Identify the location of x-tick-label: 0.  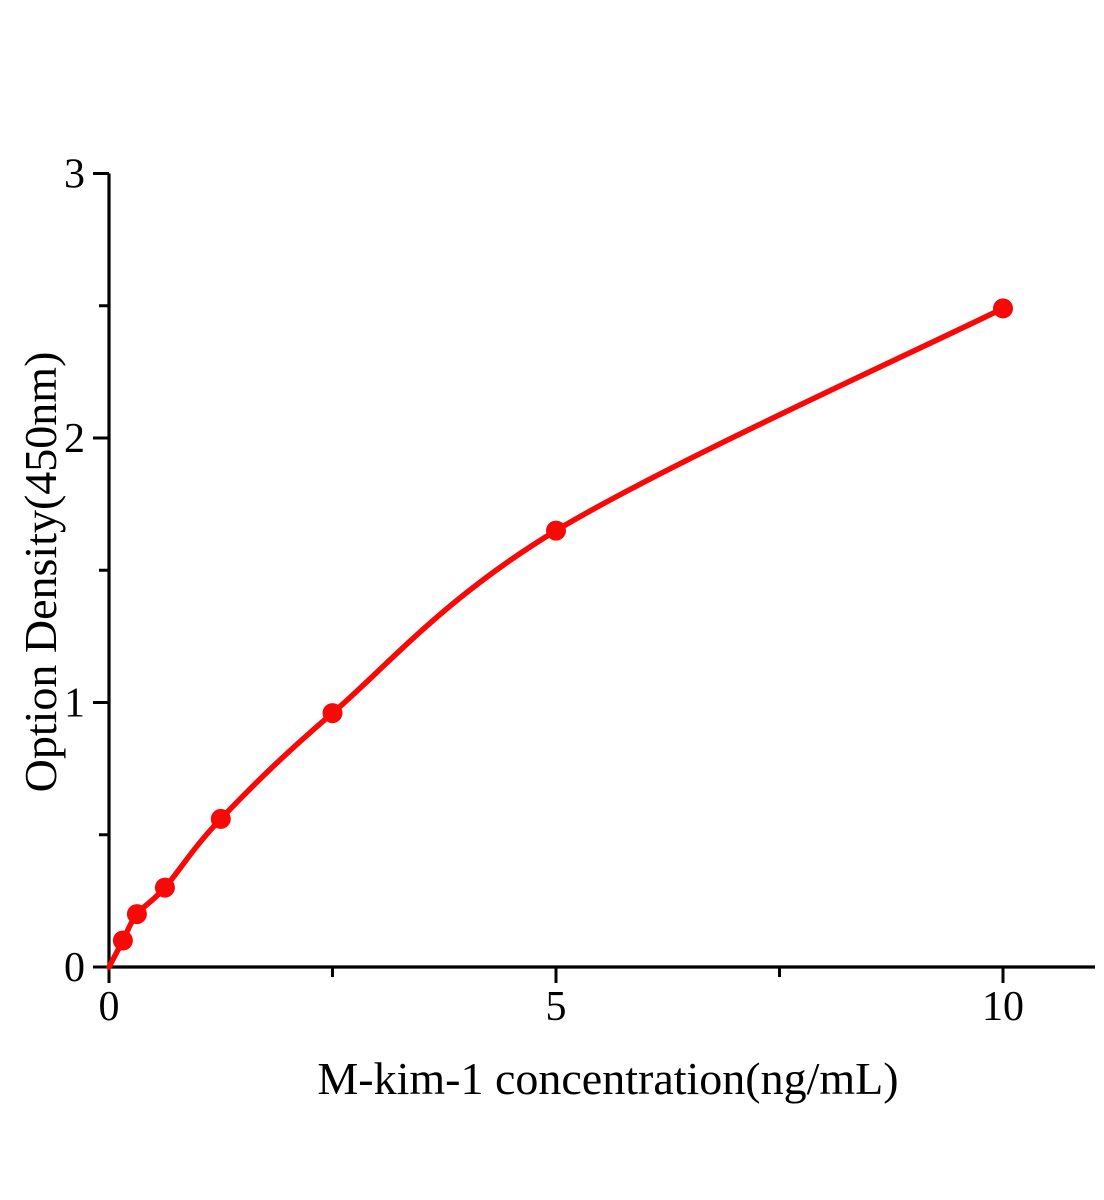
(109, 1007).